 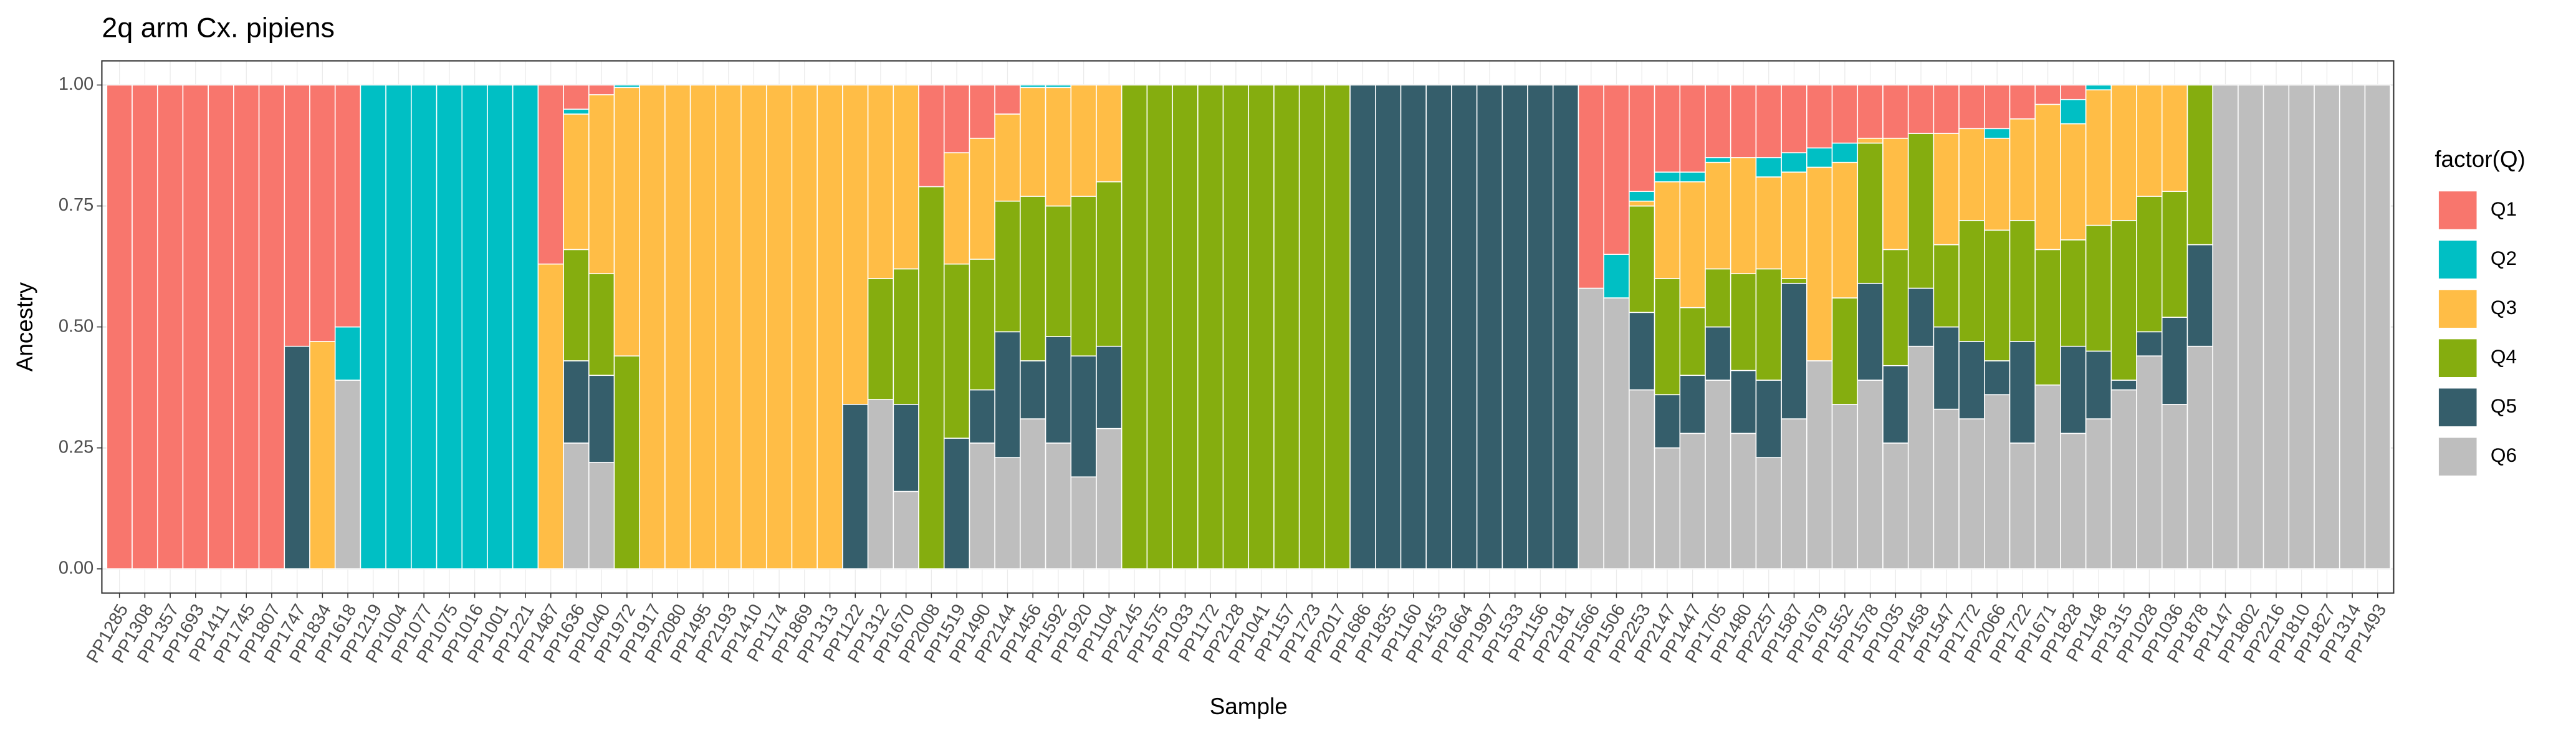 What do you see at coordinates (2480, 159) in the screenshot?
I see `legend-title: factor(Q)` at bounding box center [2480, 159].